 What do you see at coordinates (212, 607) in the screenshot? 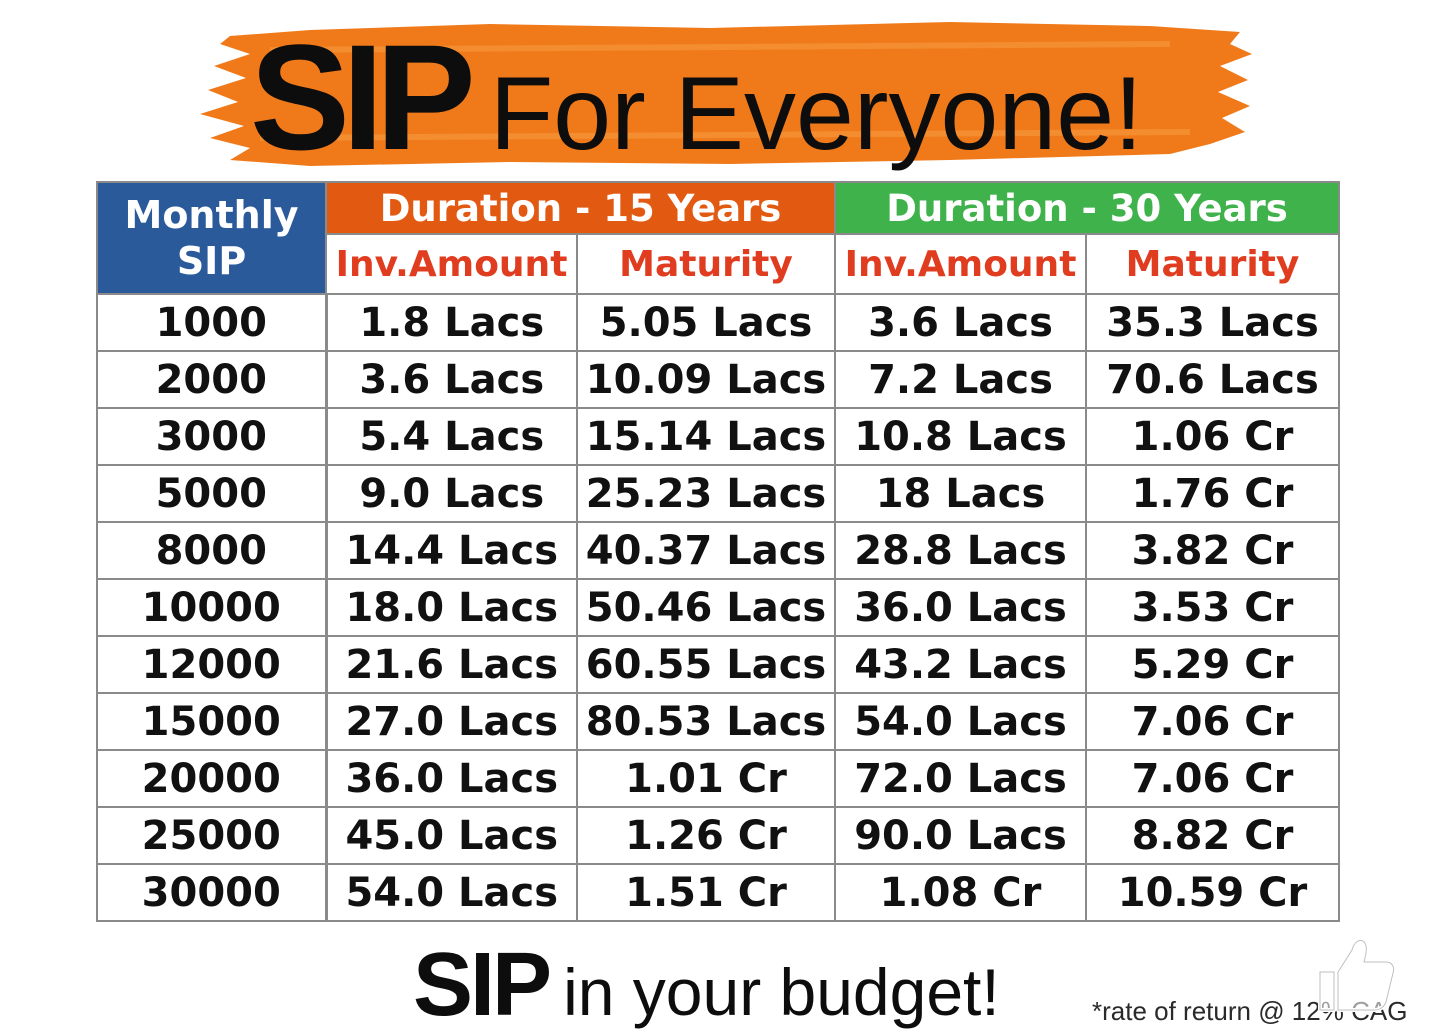
I see `monthly-sip-cell: 10000` at bounding box center [212, 607].